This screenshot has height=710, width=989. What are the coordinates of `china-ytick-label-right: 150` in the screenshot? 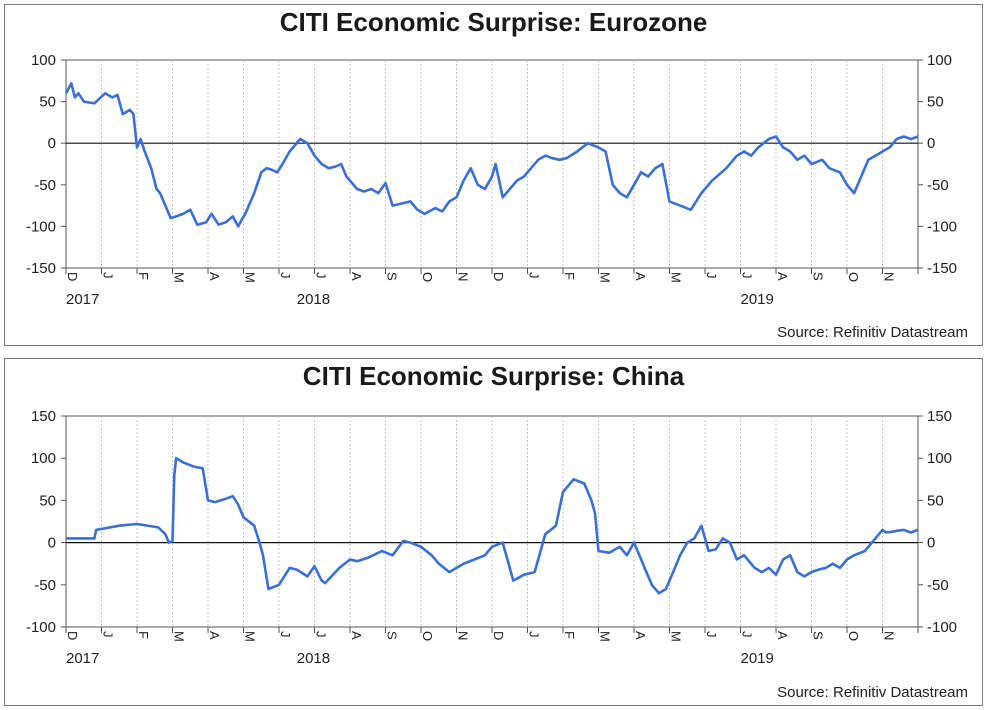 It's located at (939, 416).